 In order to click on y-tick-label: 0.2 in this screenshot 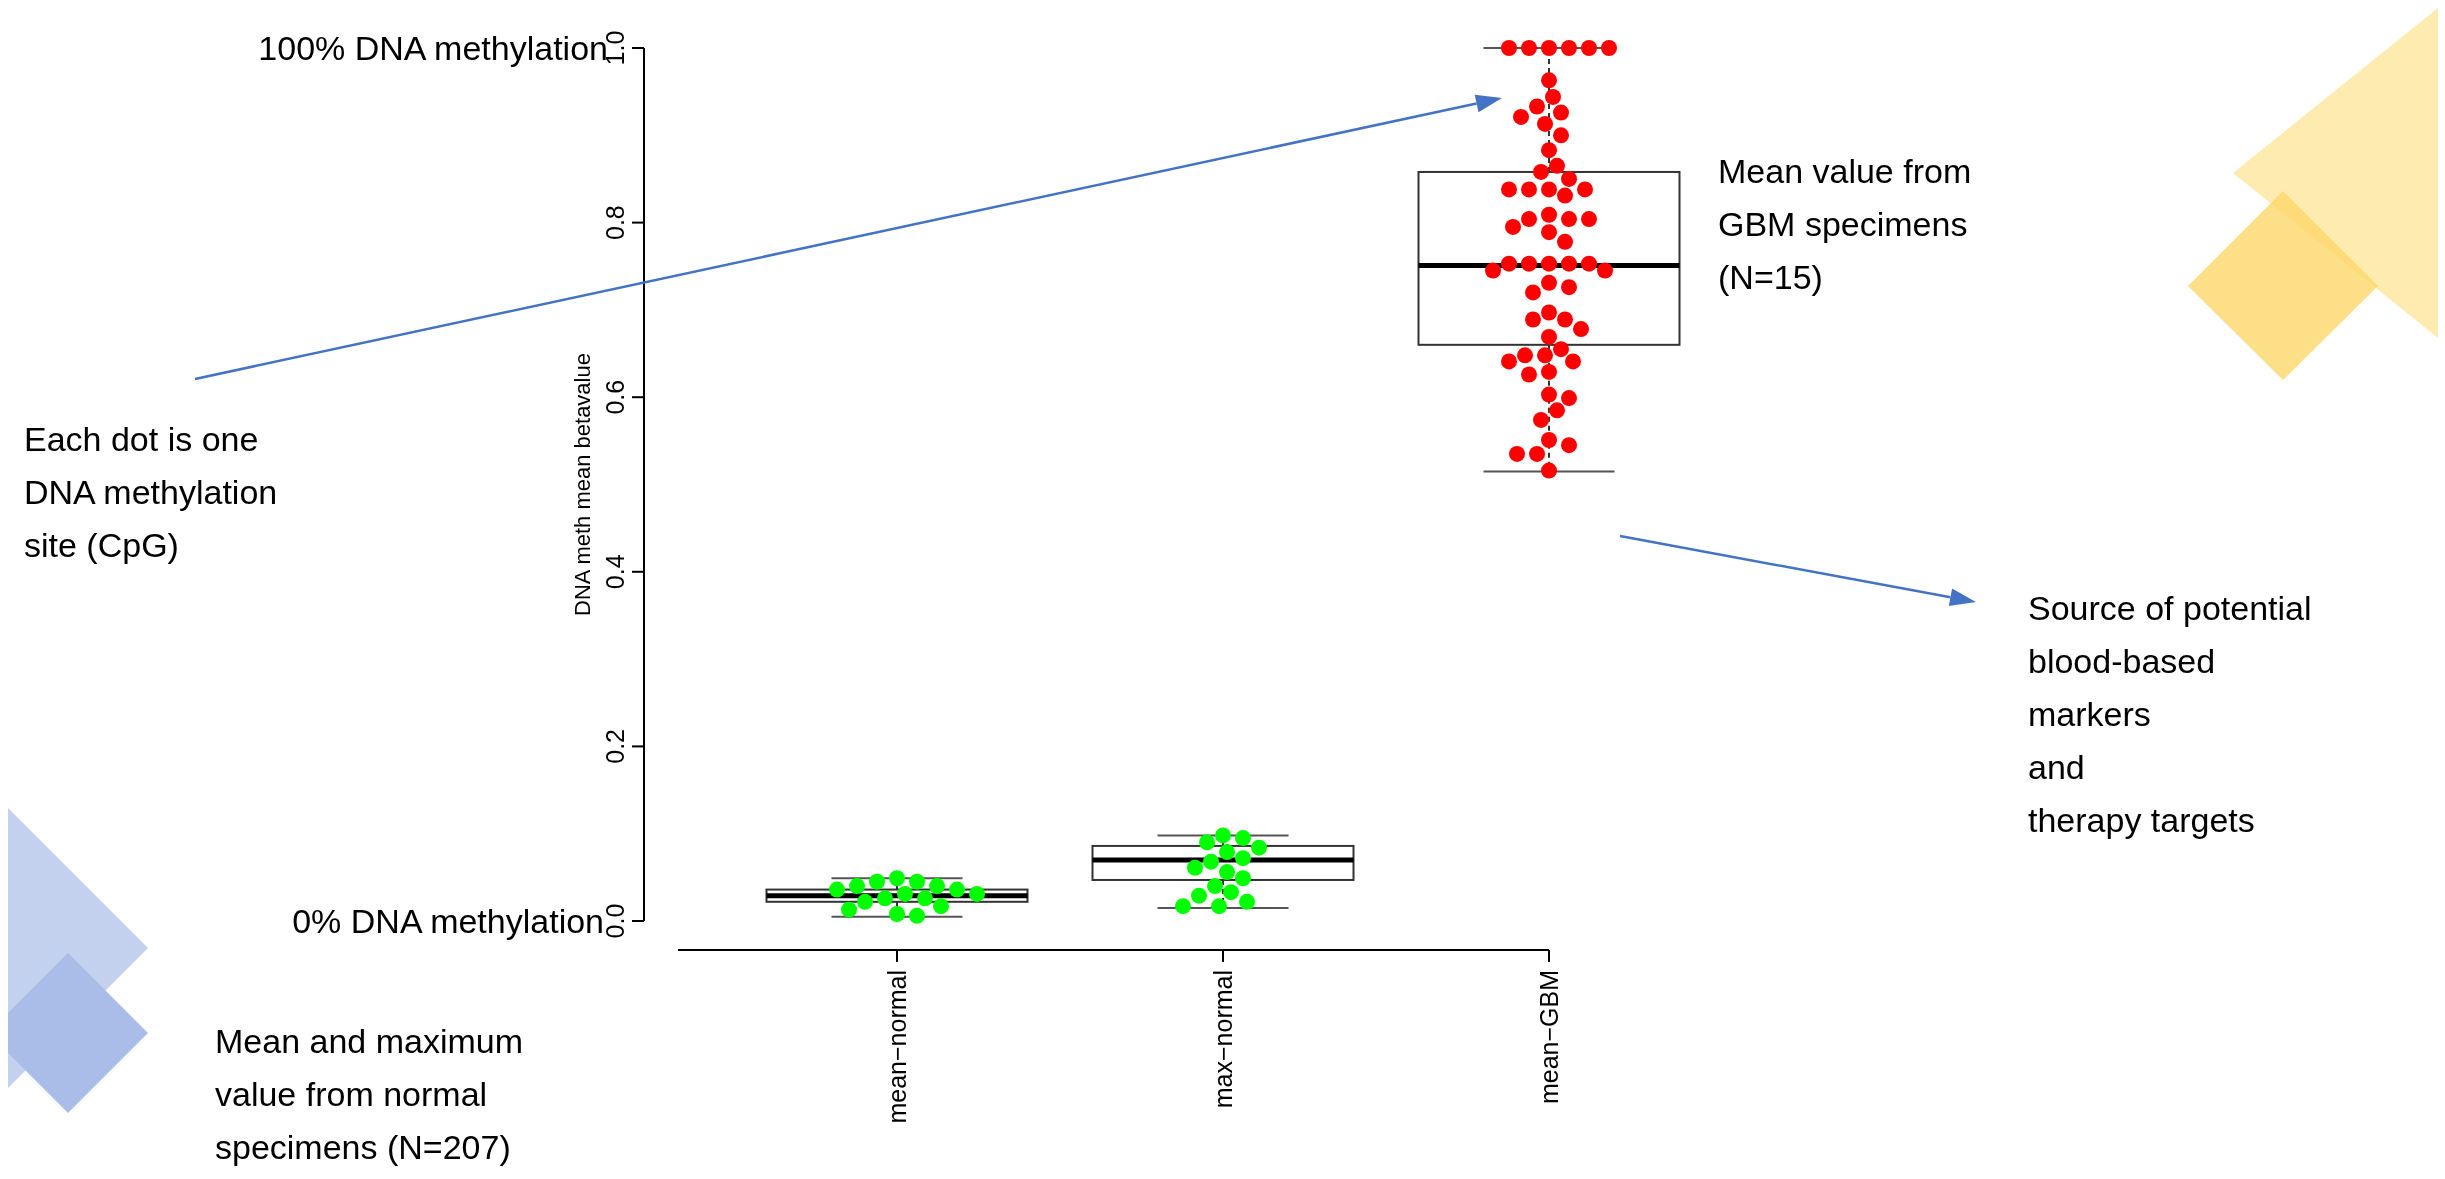, I will do `click(615, 746)`.